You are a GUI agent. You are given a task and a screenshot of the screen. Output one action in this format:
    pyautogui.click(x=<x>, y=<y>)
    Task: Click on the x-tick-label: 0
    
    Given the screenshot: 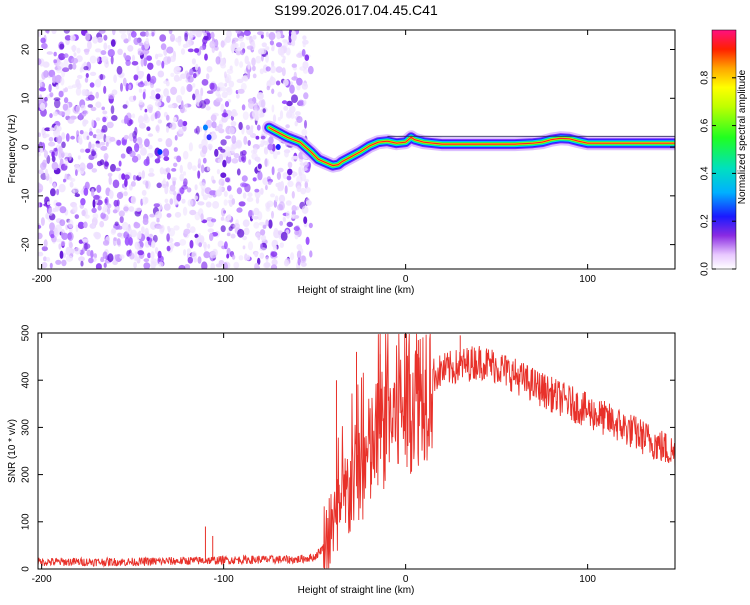 What is the action you would take?
    pyautogui.click(x=406, y=279)
    